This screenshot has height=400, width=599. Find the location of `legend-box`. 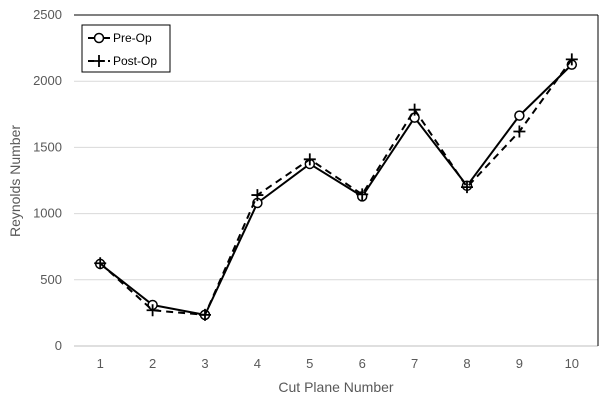

legend-box is located at coordinates (126, 48).